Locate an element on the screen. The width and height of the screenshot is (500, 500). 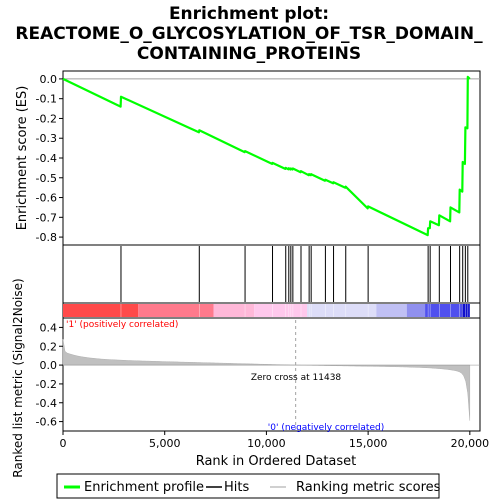
metric-tick-label-0: 0.4 is located at coordinates (49, 327).